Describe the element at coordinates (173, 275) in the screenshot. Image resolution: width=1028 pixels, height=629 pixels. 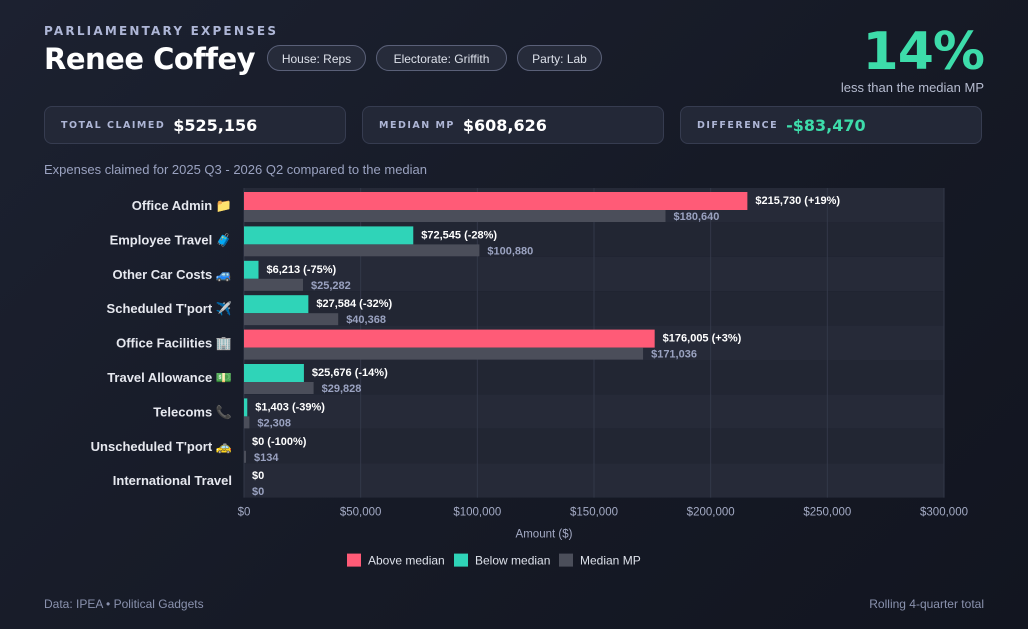
I see `category-label: Other Car Costs 🚙` at that location.